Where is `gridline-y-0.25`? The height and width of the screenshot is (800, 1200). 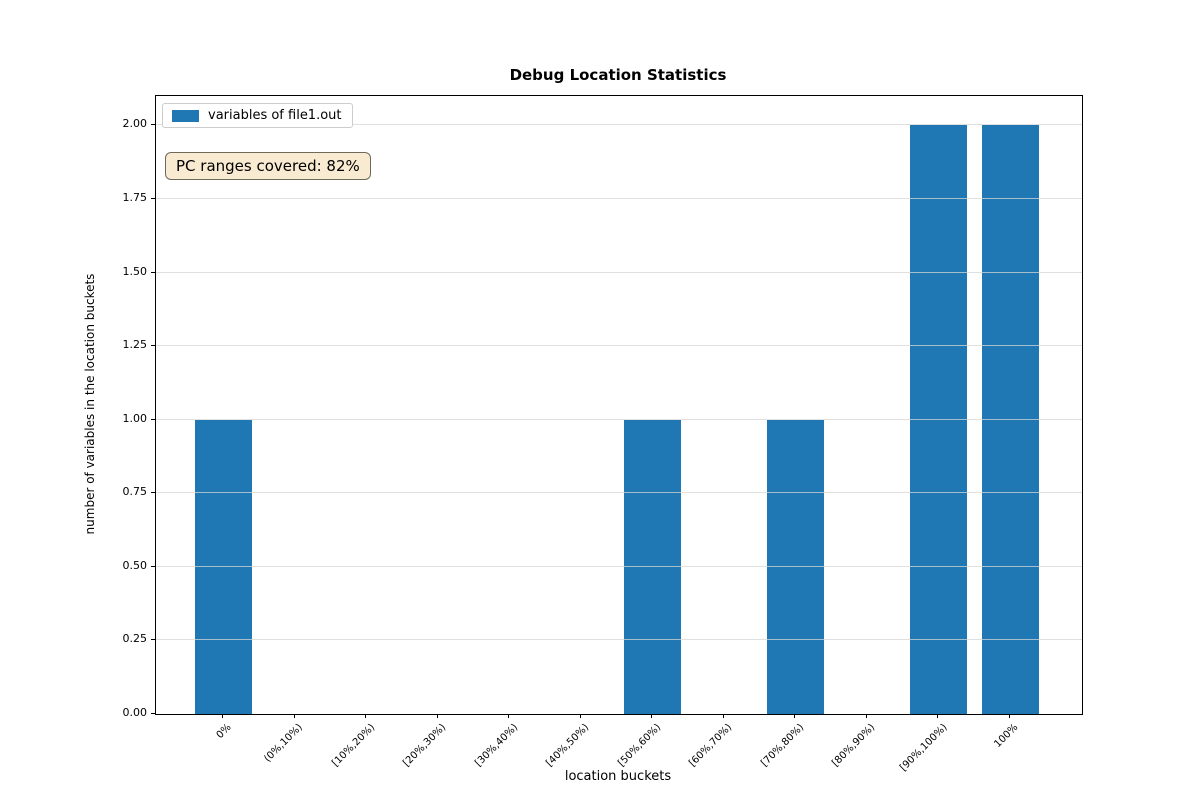
gridline-y-0.25 is located at coordinates (619, 640).